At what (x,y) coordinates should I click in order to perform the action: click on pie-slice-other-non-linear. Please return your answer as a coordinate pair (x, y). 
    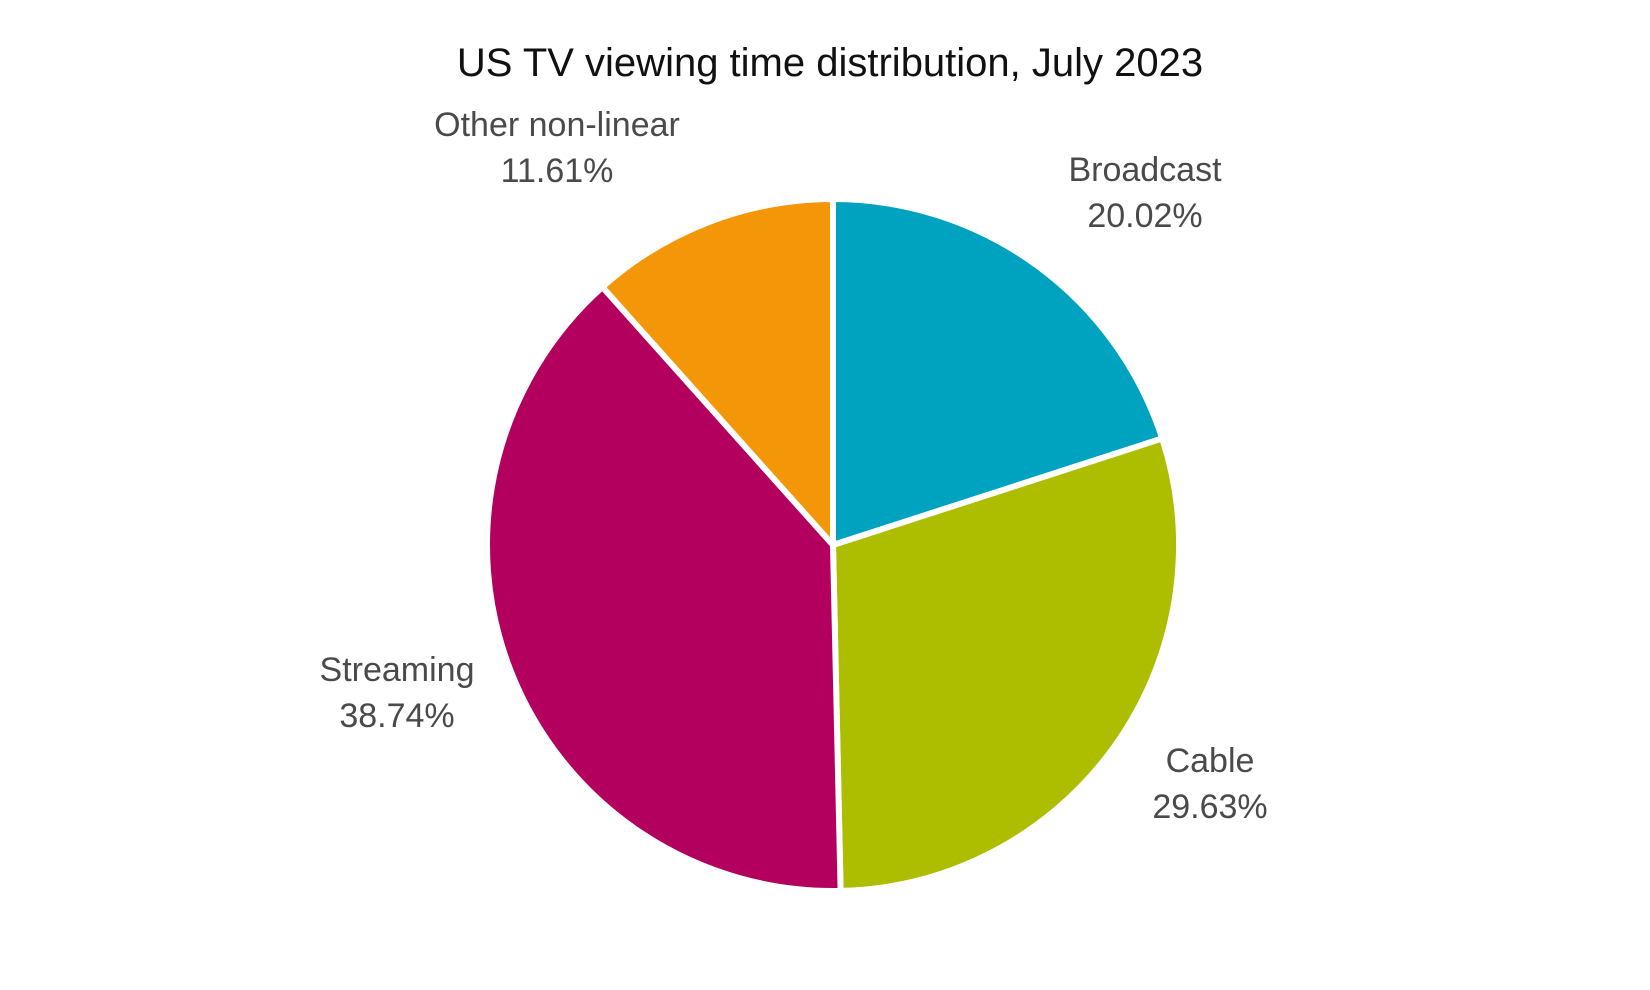
    Looking at the image, I should click on (717, 372).